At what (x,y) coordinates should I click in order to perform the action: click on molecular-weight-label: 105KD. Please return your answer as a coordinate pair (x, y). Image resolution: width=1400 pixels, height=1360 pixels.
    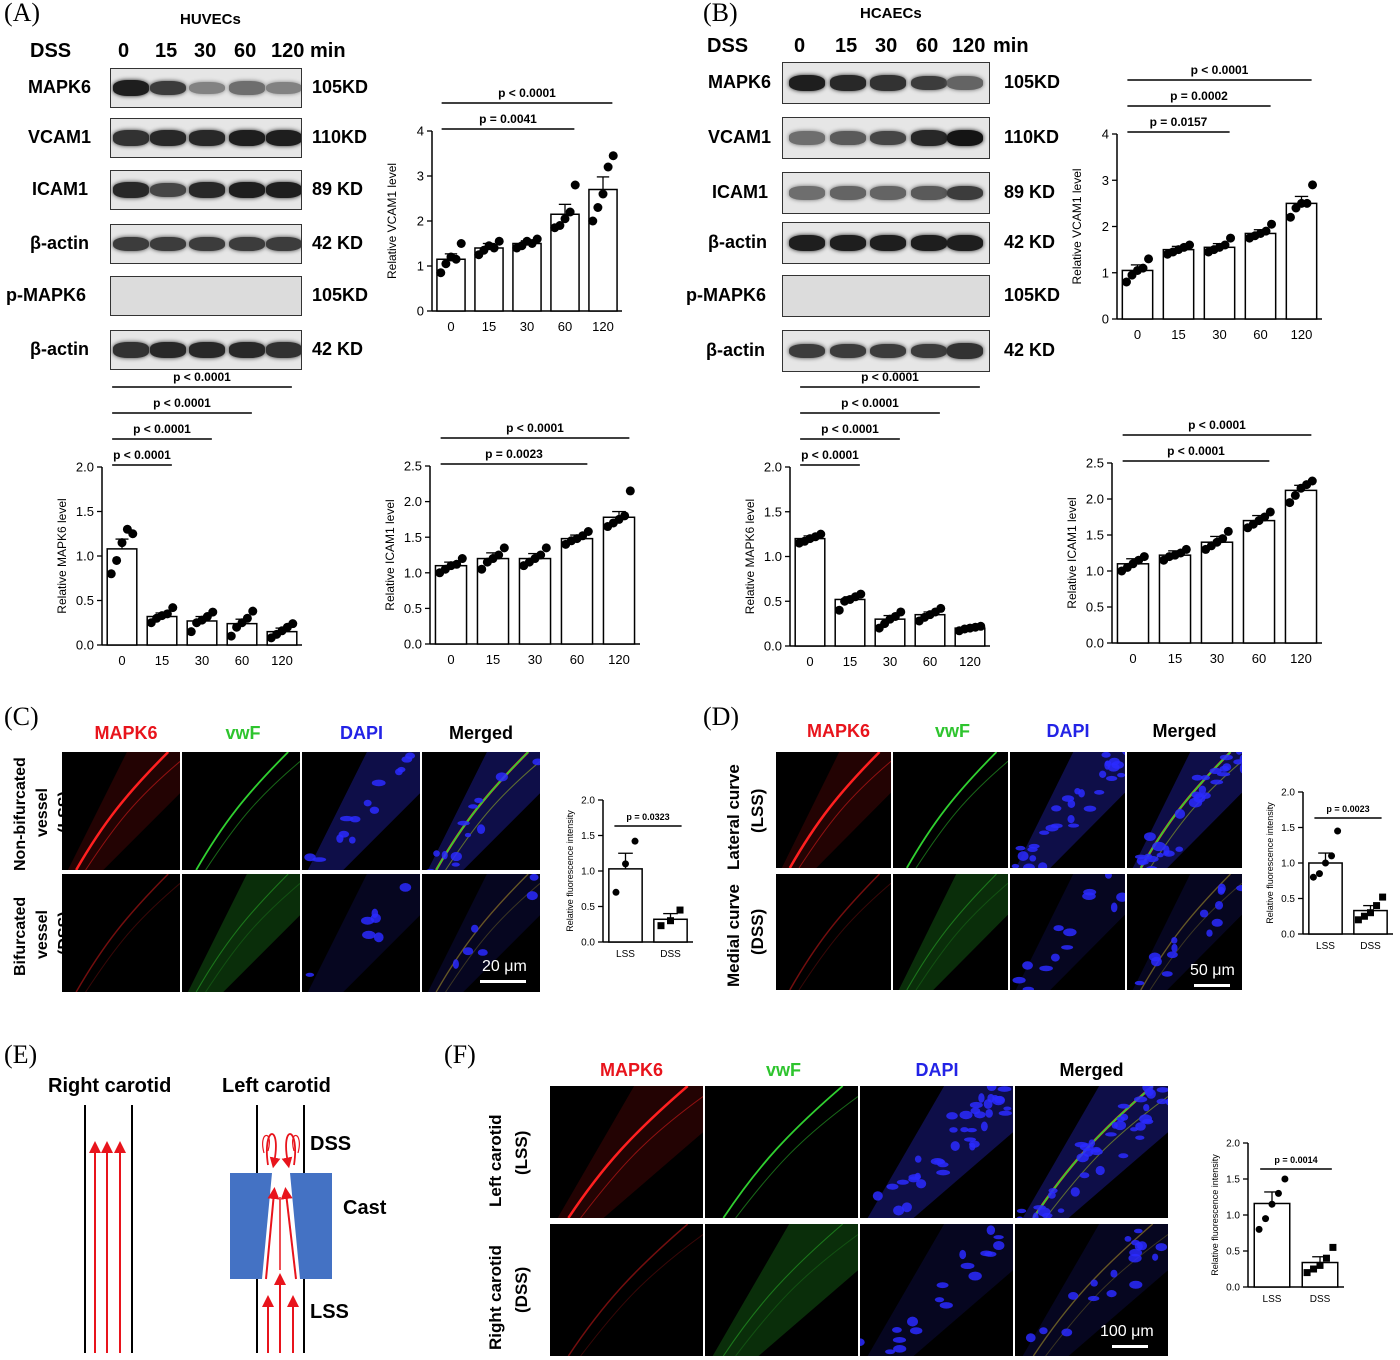
    Looking at the image, I should click on (1032, 295).